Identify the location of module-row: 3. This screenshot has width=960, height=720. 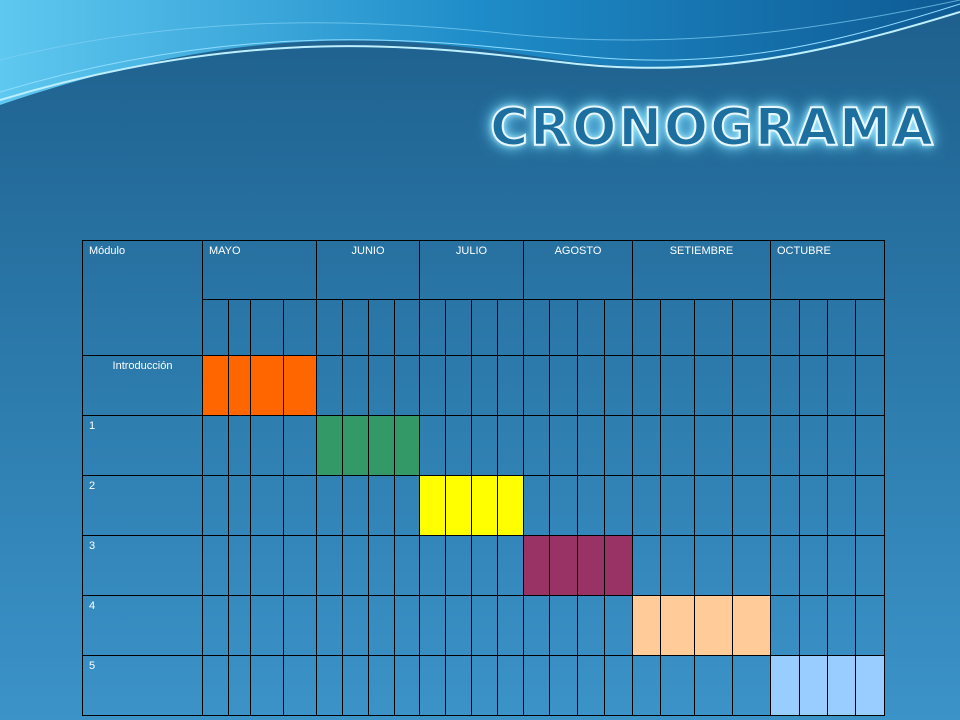
(483, 565).